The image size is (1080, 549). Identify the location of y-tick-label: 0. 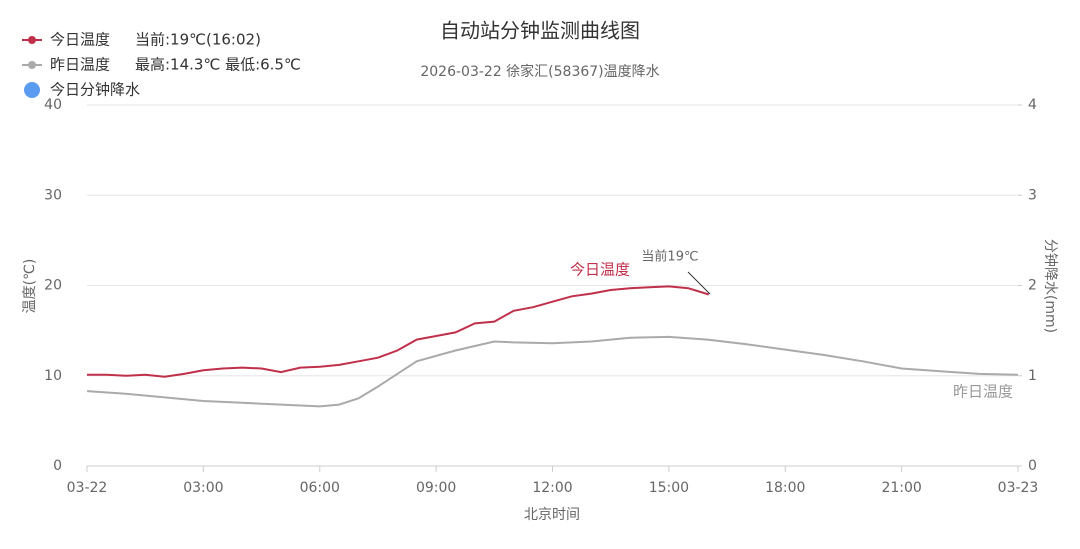
(57, 466).